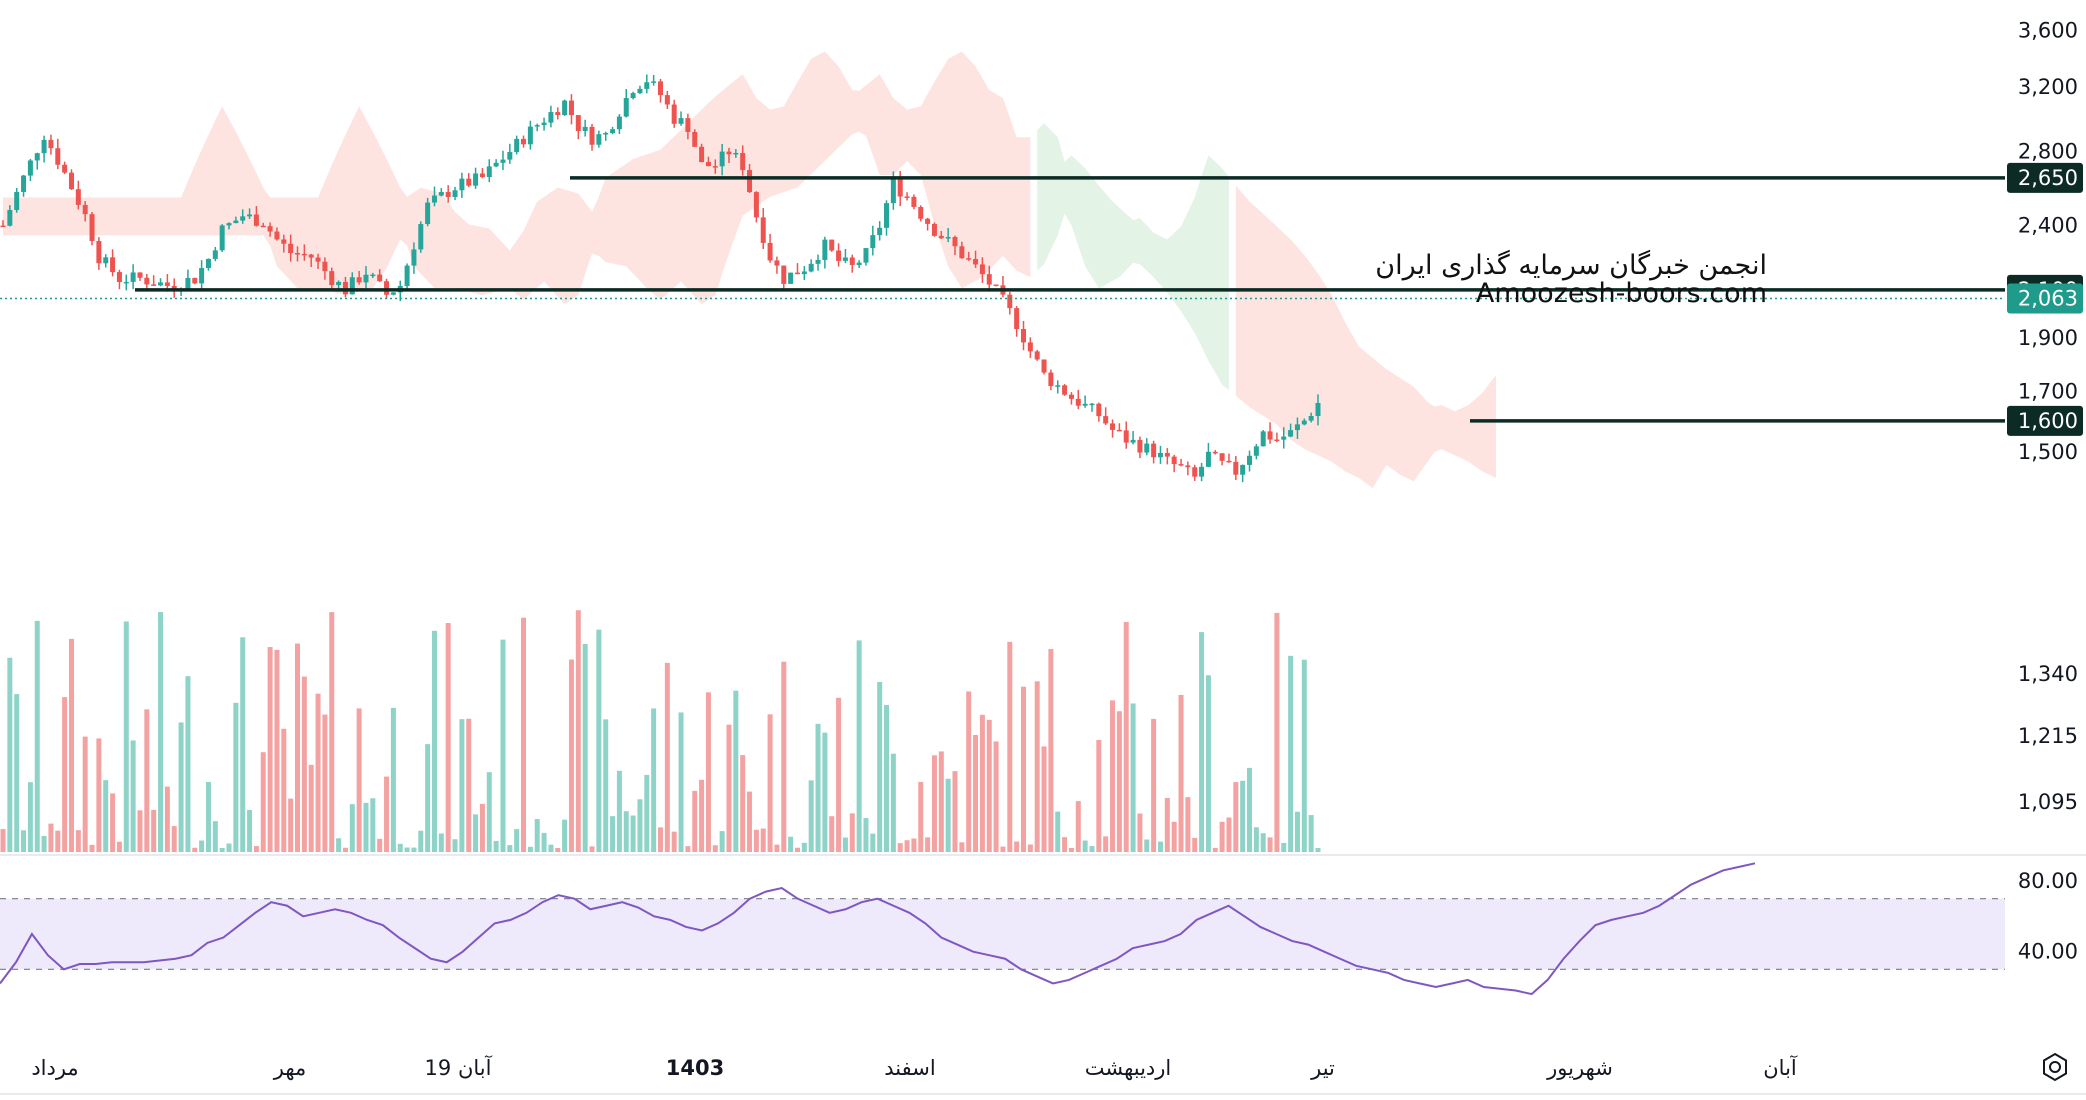 This screenshot has height=1100, width=2086. Describe the element at coordinates (2048, 881) in the screenshot. I see `rsi-tick-label: 80.00` at that location.